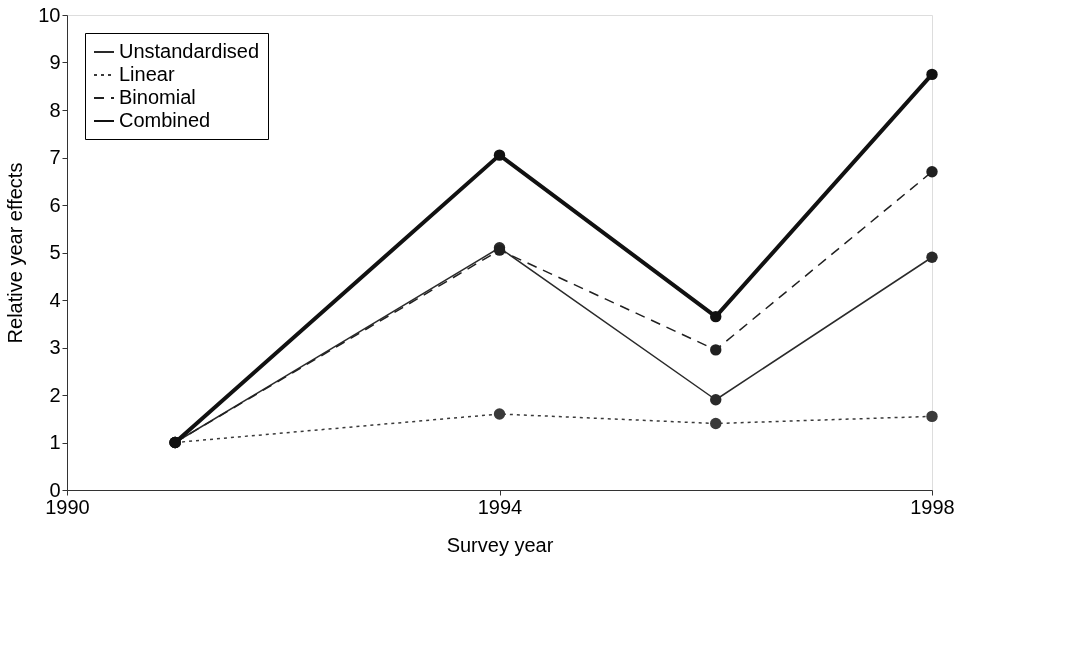 The height and width of the screenshot is (663, 1087). I want to click on legend-label: Binomial, so click(157, 97).